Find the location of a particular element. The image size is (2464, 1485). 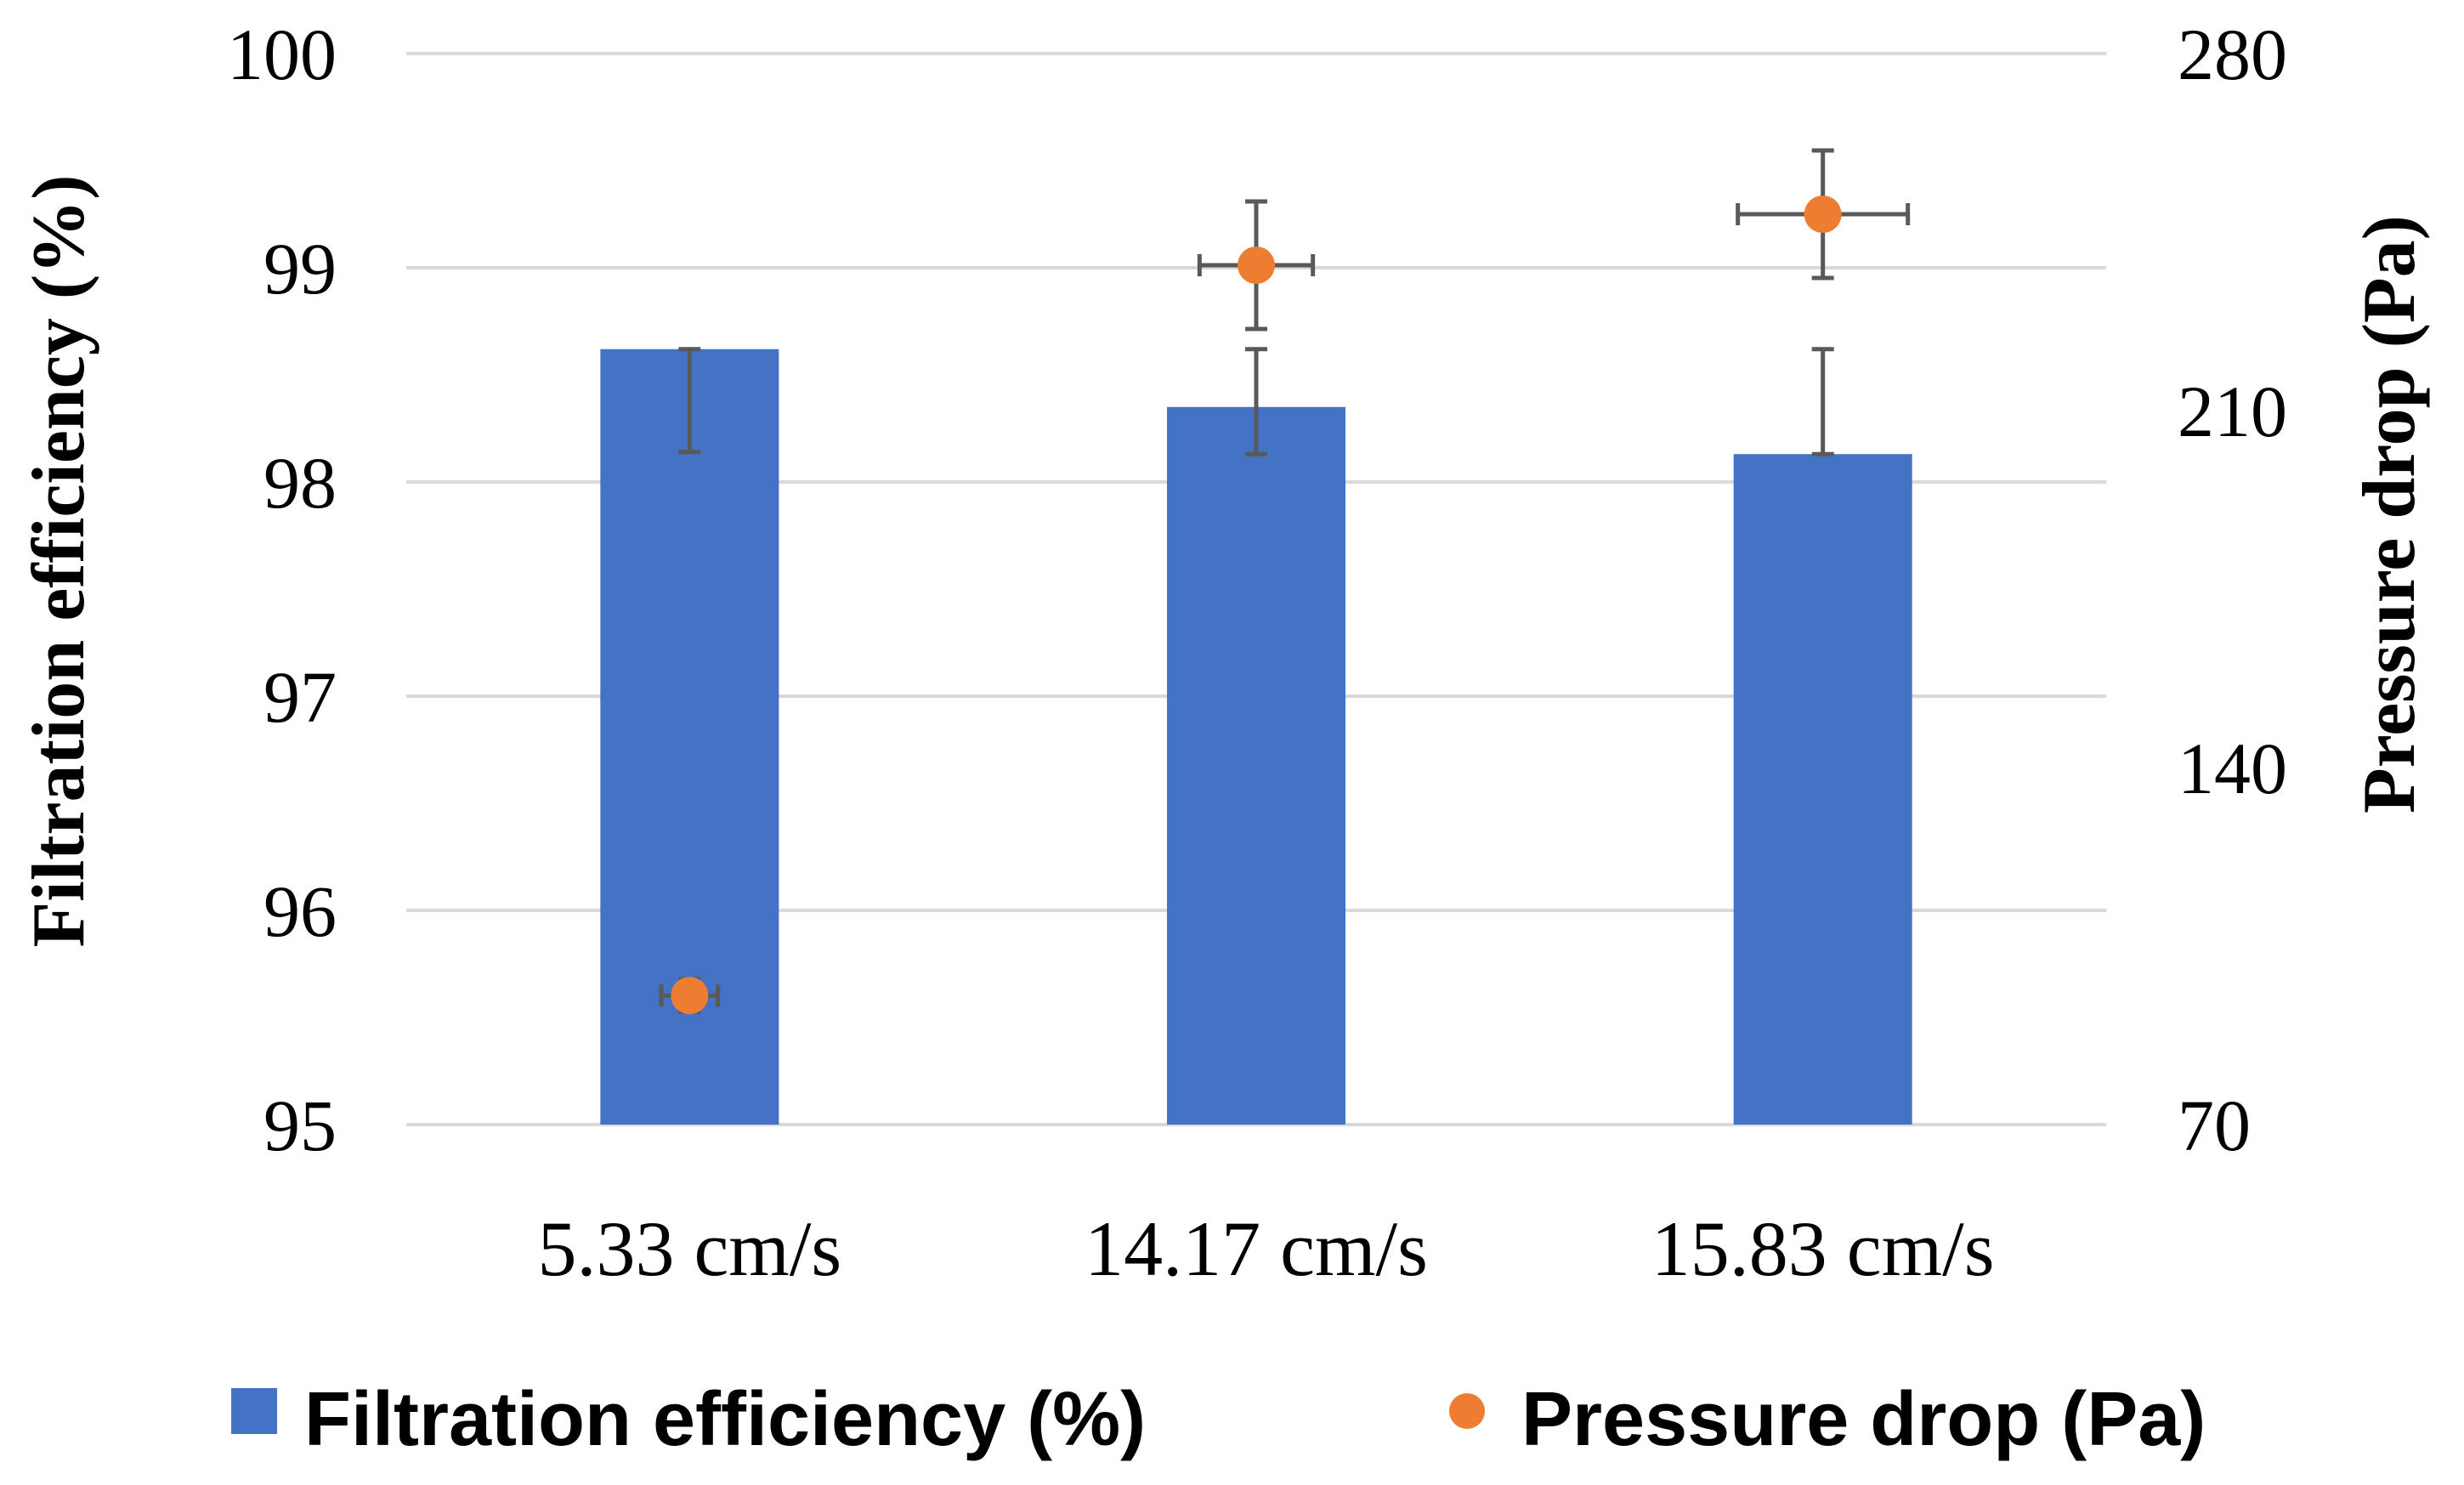

right-tick-label: 140 is located at coordinates (2233, 768).